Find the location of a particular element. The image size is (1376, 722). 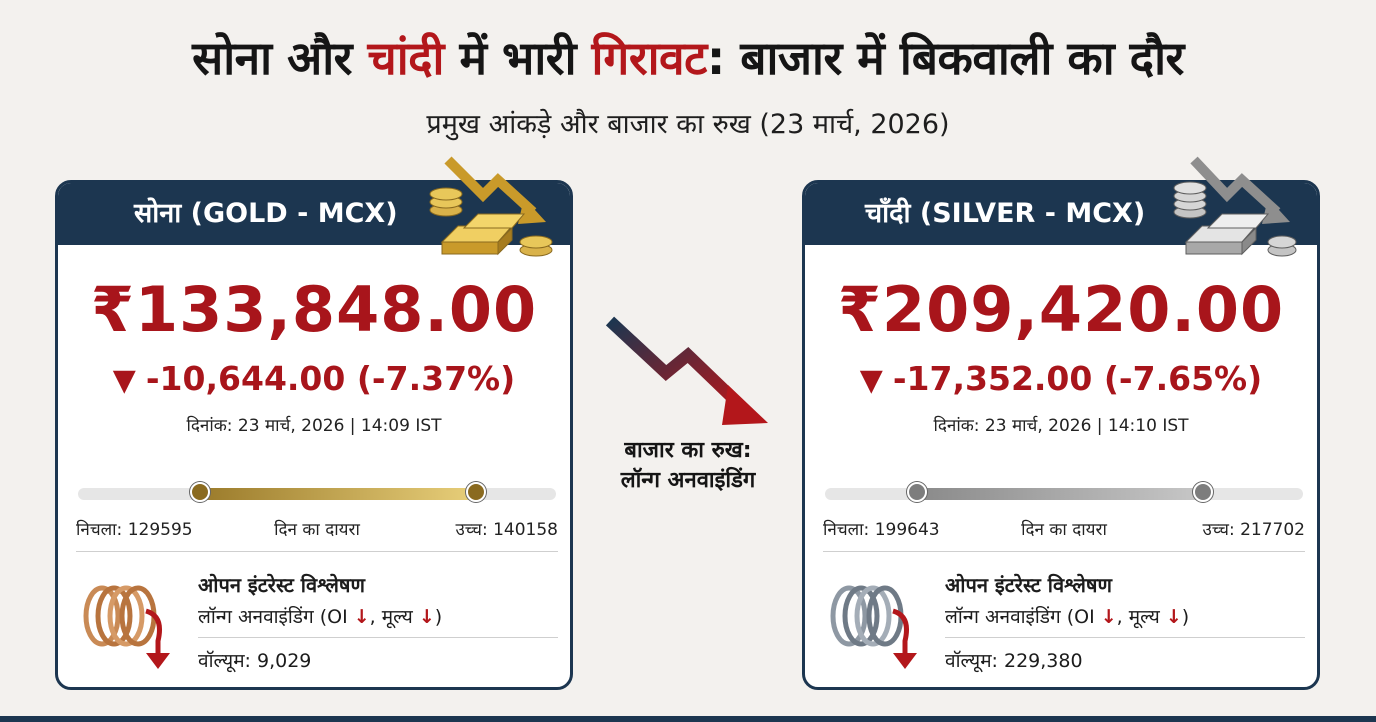

oi-volume: वॉल्यूम: 9,029 is located at coordinates (255, 661).